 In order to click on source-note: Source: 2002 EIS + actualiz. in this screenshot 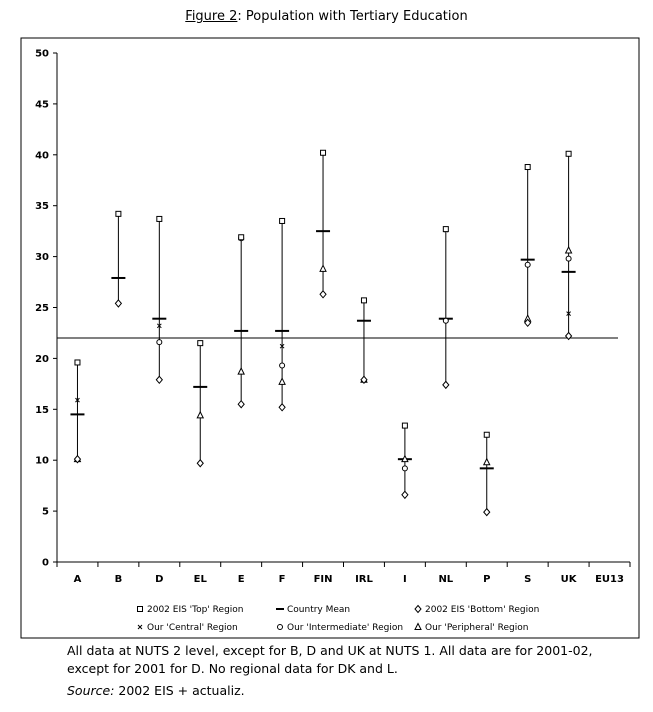, I will do `click(156, 690)`.